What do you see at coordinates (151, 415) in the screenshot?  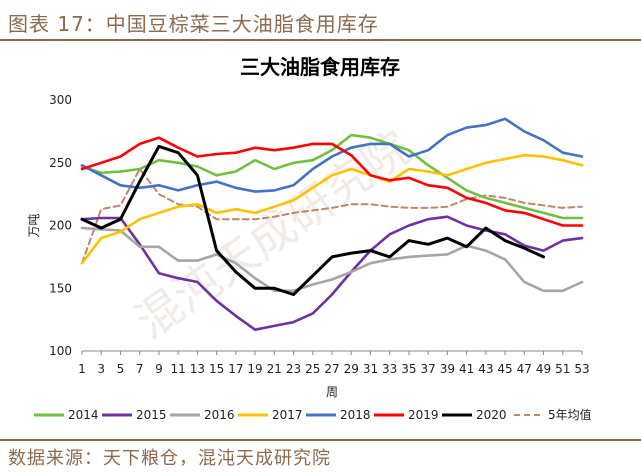 I see `legend-label-2015: 2015` at bounding box center [151, 415].